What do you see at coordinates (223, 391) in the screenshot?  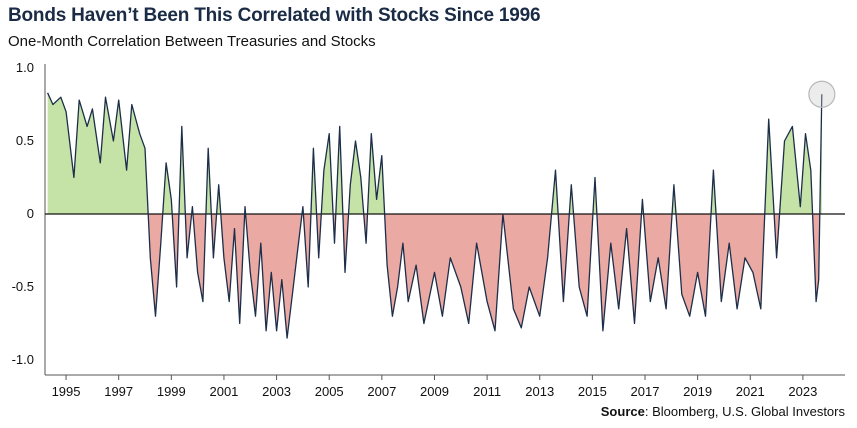 I see `x-tick-label: 2001` at bounding box center [223, 391].